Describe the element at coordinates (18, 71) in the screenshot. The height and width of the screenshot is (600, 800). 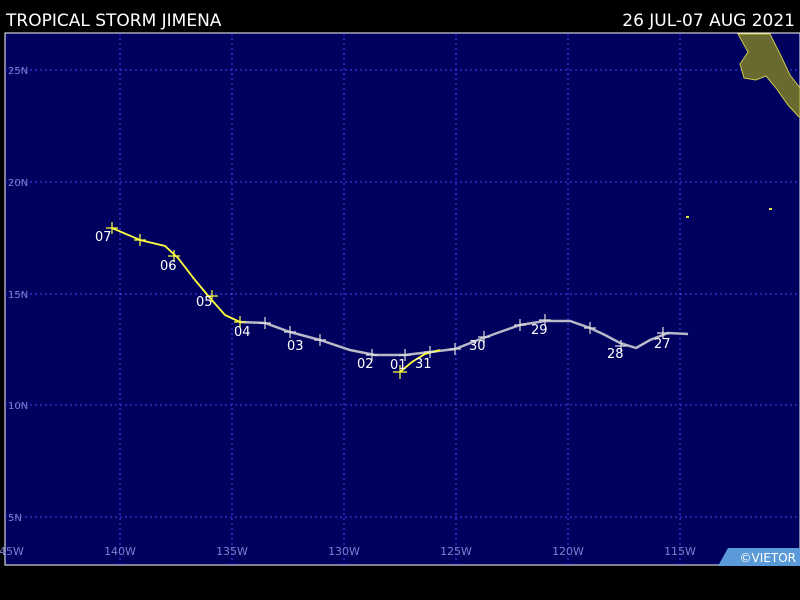
I see `lat-label: 25N` at that location.